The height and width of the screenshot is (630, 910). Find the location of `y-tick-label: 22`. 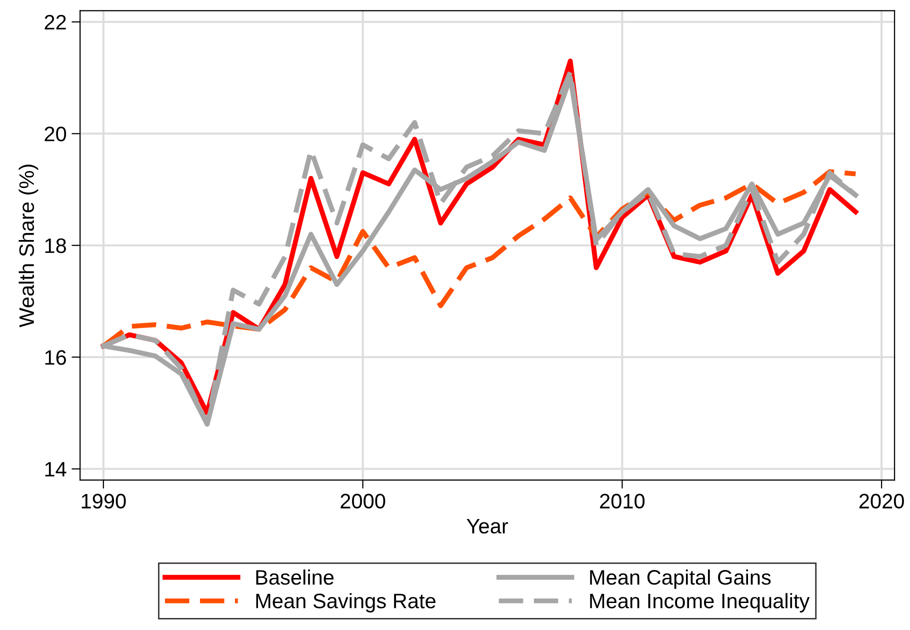

y-tick-label: 22 is located at coordinates (55, 22).